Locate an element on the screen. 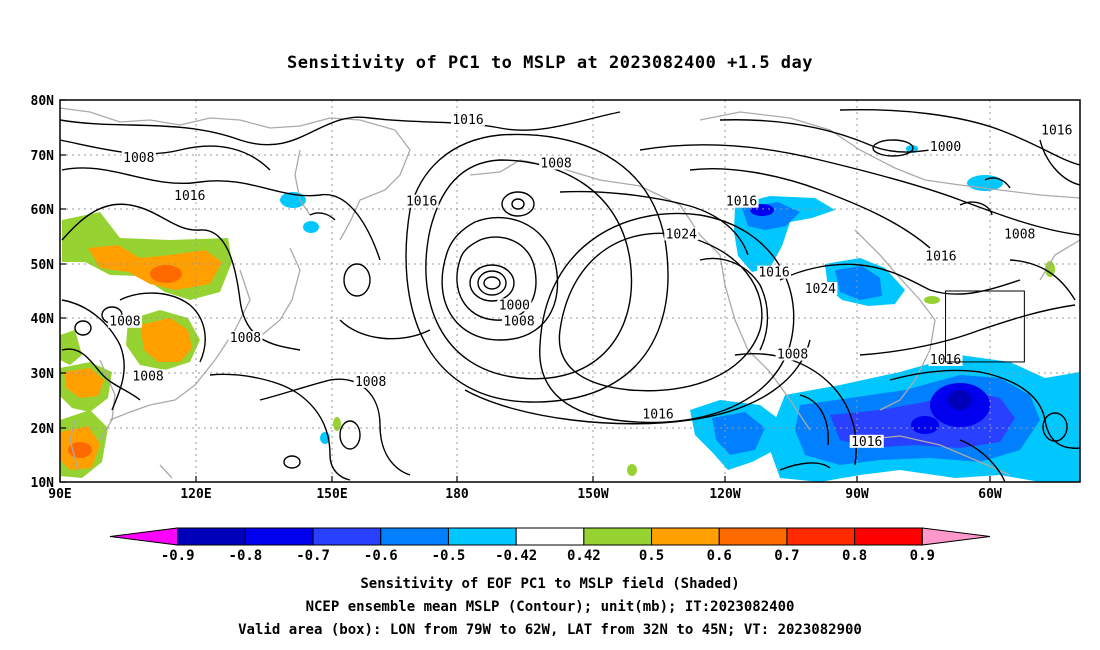 The height and width of the screenshot is (650, 1100). lon-tick-label: 150W is located at coordinates (592, 494).